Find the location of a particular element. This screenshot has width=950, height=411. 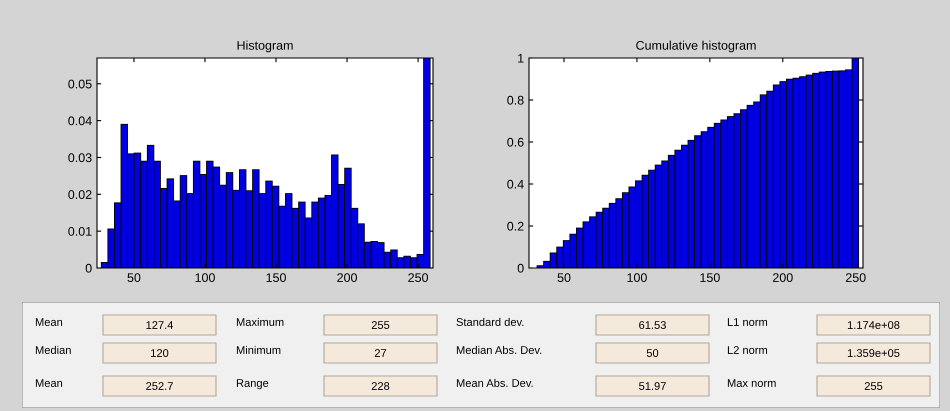

y-tick-label: 0.01 is located at coordinates (80, 231).